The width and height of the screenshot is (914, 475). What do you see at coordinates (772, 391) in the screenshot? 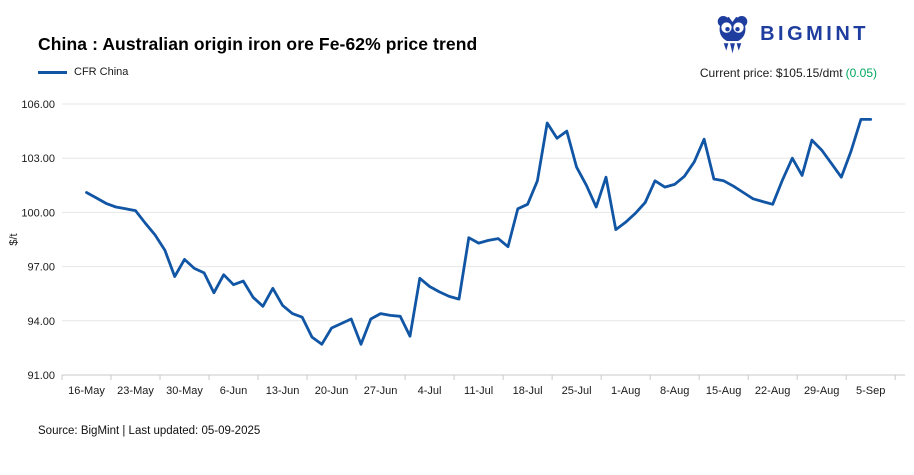
I see `x-tick-label: 22-Aug` at bounding box center [772, 391].